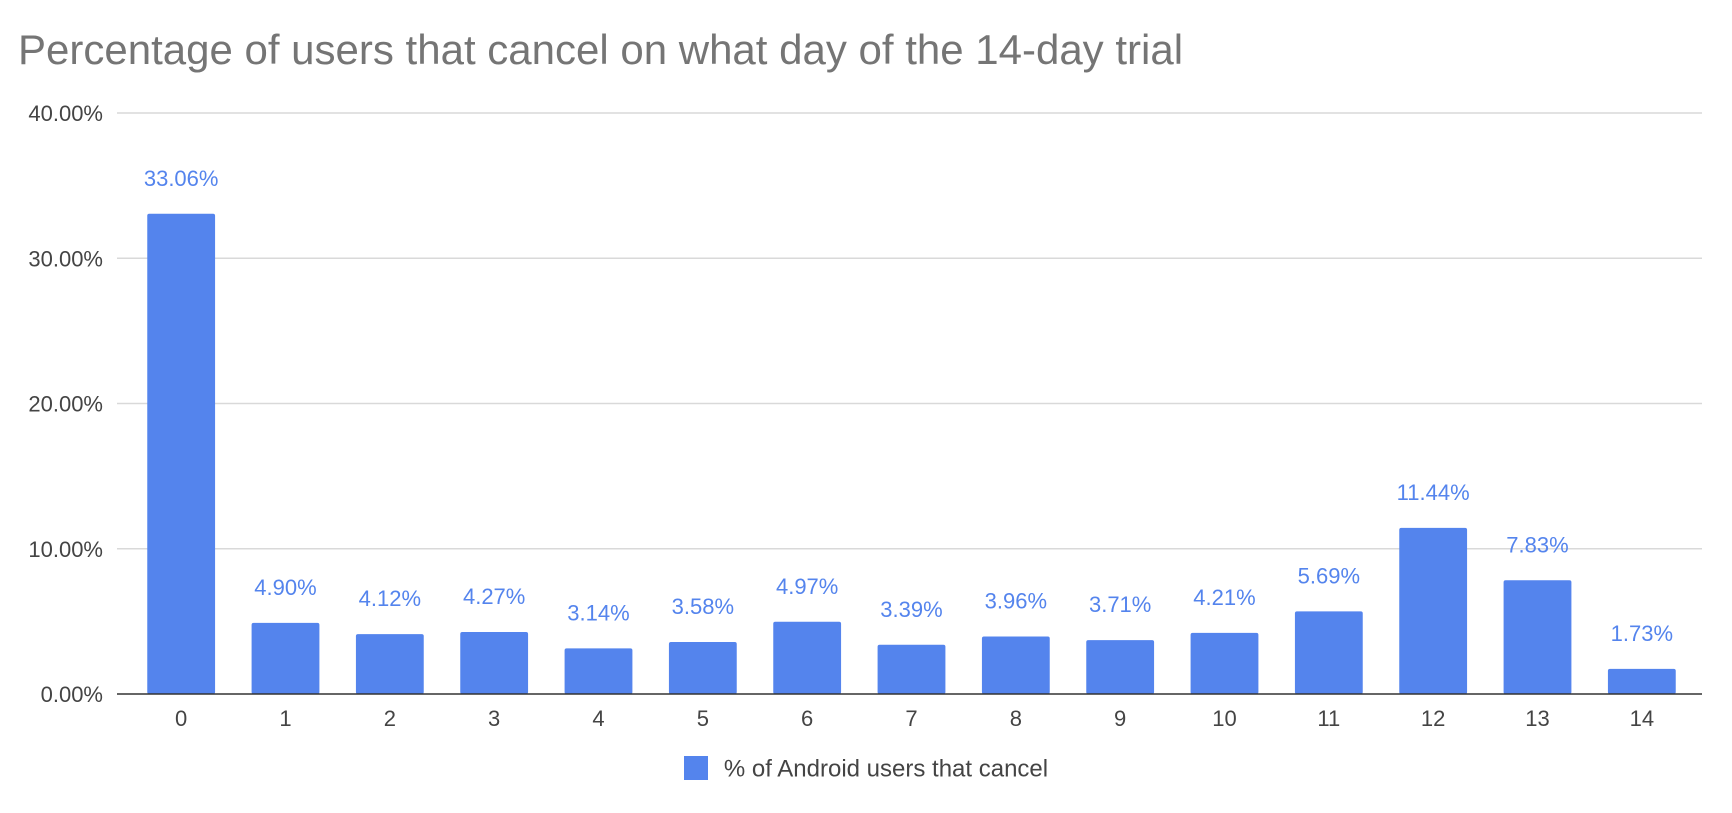 The image size is (1732, 813). I want to click on y-tick-label: 20.00%, so click(65, 404).